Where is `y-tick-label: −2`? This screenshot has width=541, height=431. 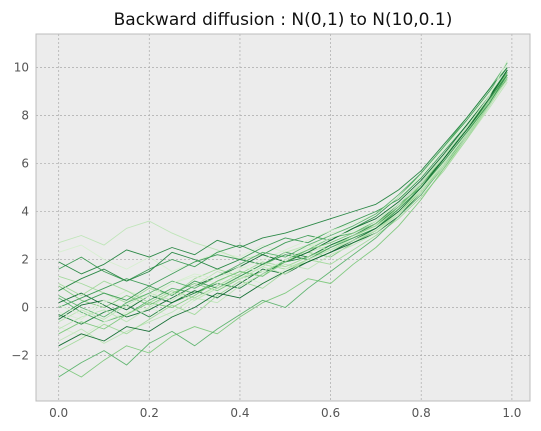
y-tick-label: −2 is located at coordinates (20, 355).